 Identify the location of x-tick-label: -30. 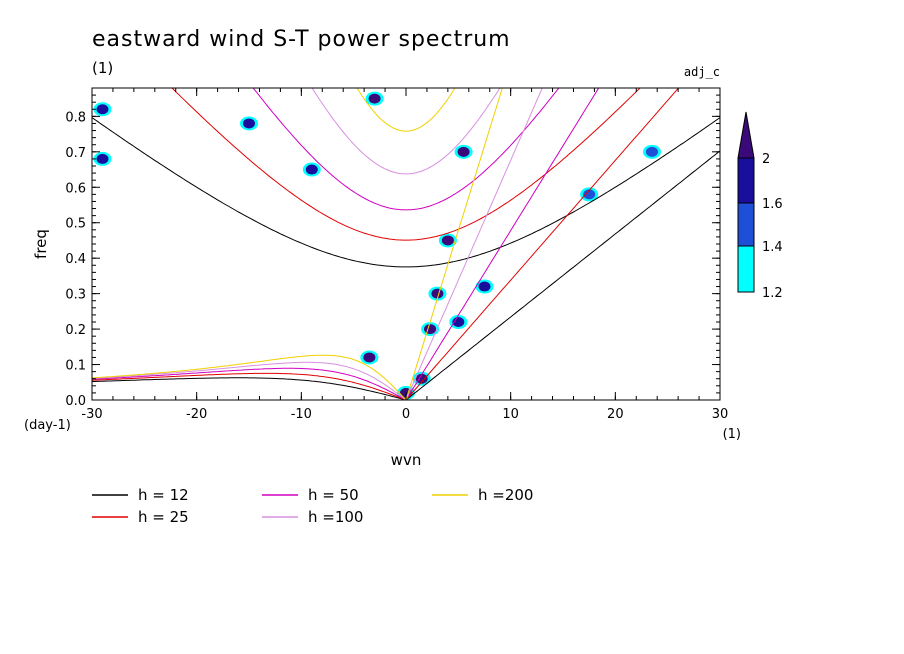
(91, 414).